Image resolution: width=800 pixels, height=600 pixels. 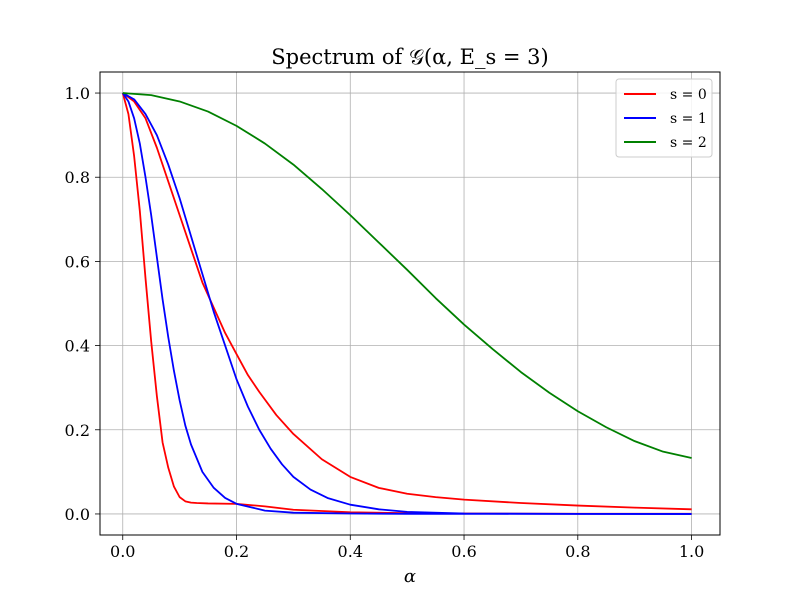 What do you see at coordinates (77, 93) in the screenshot?
I see `y-tick-label: 1.0` at bounding box center [77, 93].